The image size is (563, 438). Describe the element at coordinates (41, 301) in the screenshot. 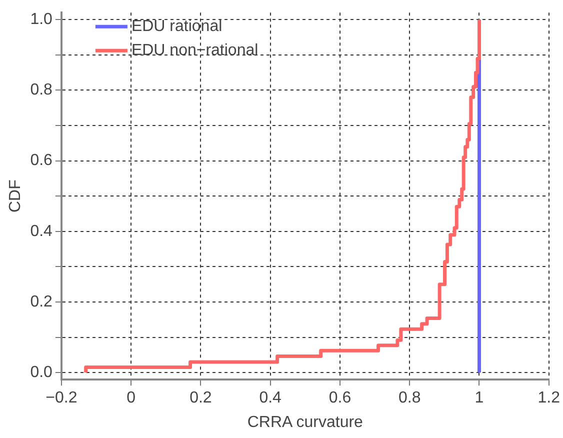

I see `y-tick-label: 0.2` at that location.